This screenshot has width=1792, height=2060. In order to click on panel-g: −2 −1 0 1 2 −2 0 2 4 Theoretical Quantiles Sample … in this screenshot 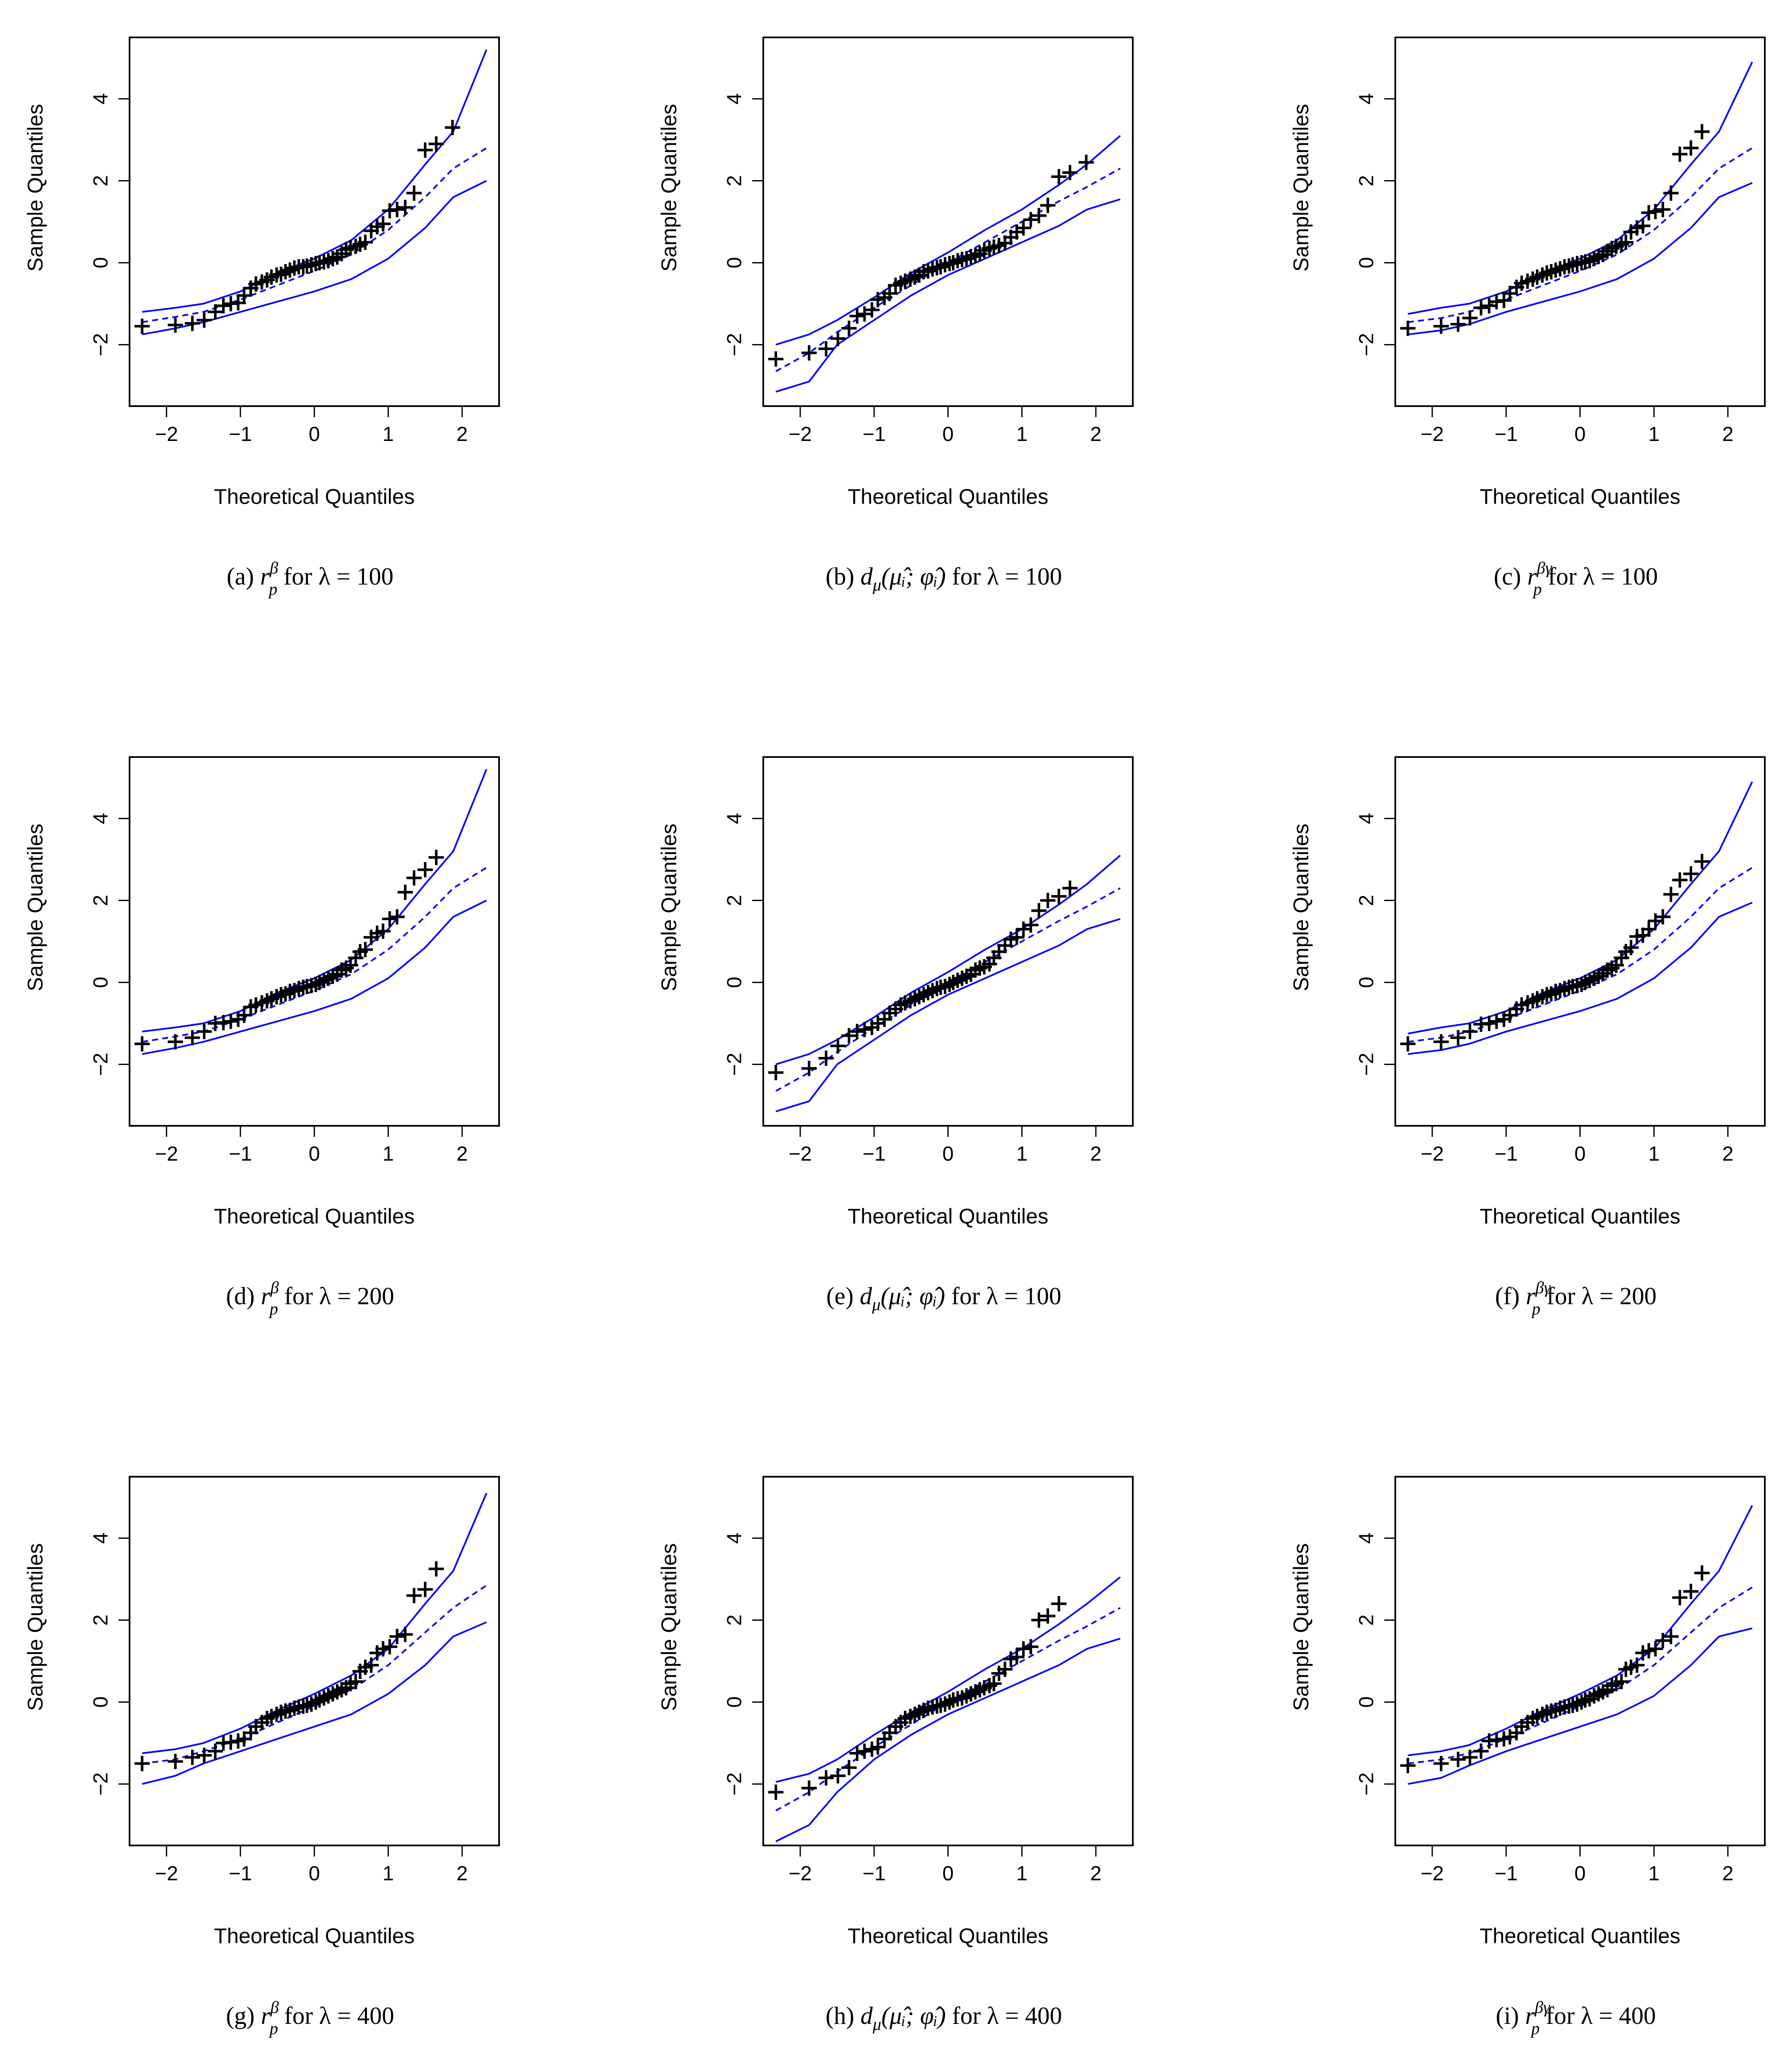, I will do `click(261, 1757)`.